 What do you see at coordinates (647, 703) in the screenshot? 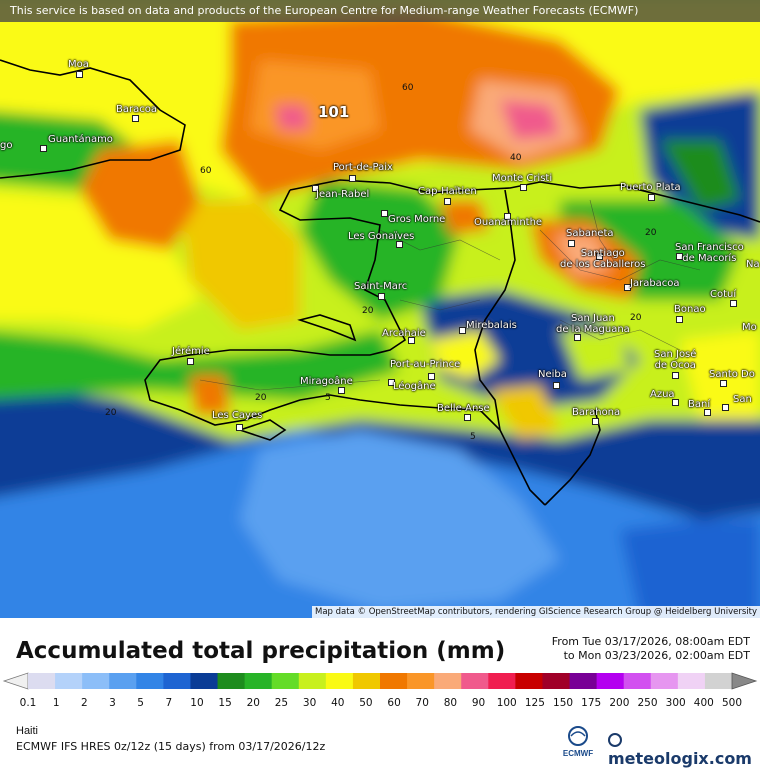
I see `tick-label: 250` at bounding box center [647, 703].